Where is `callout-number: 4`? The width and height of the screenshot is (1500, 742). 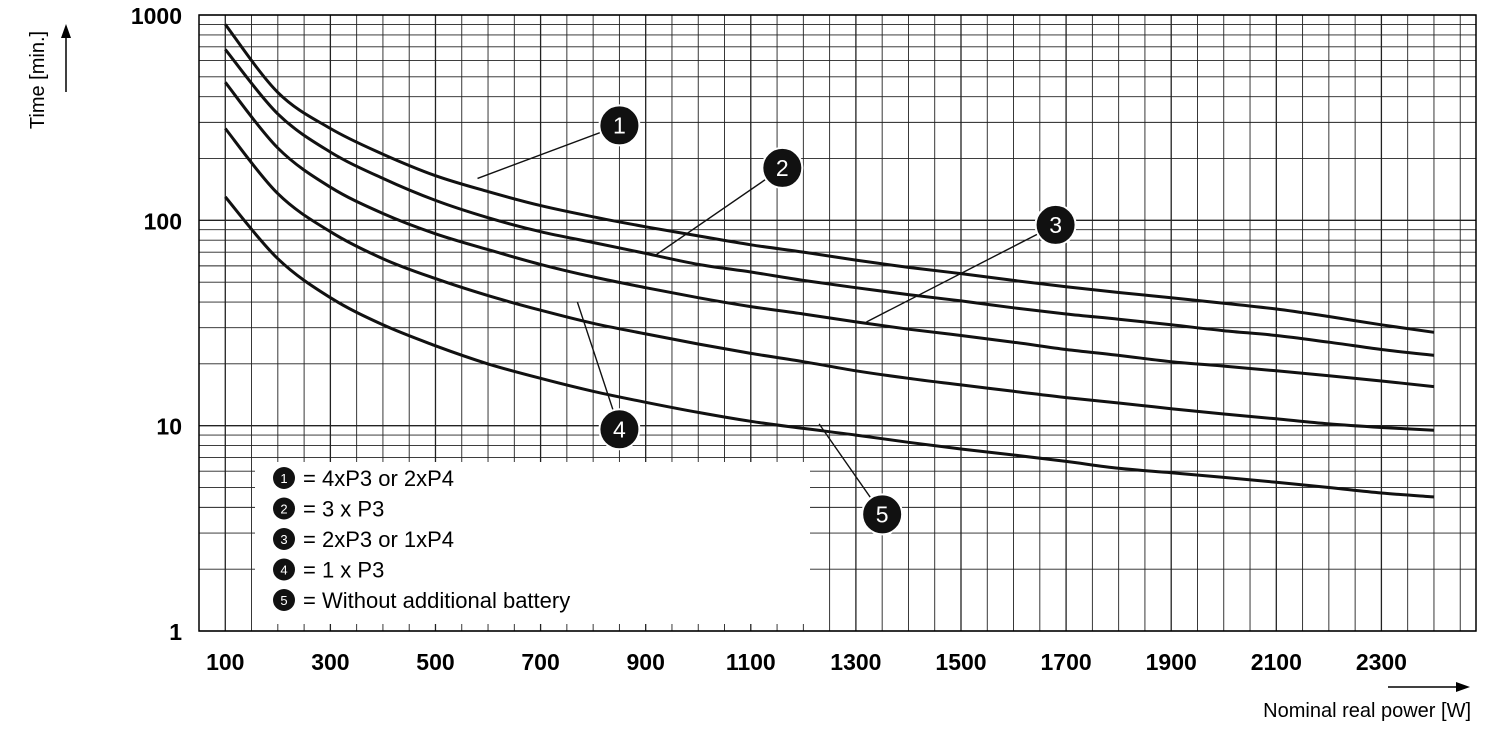 callout-number: 4 is located at coordinates (619, 429).